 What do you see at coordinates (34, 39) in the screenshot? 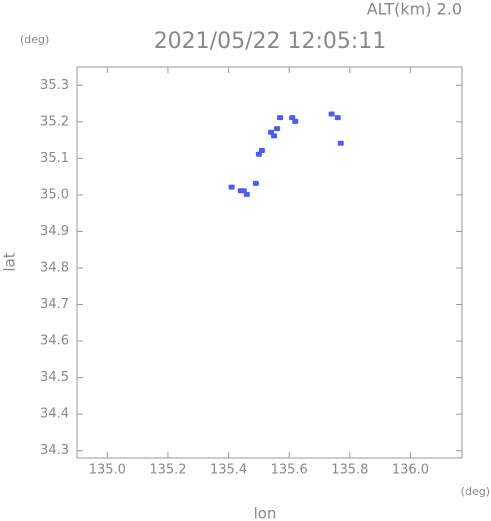
I see `y-unit: (deg)` at bounding box center [34, 39].